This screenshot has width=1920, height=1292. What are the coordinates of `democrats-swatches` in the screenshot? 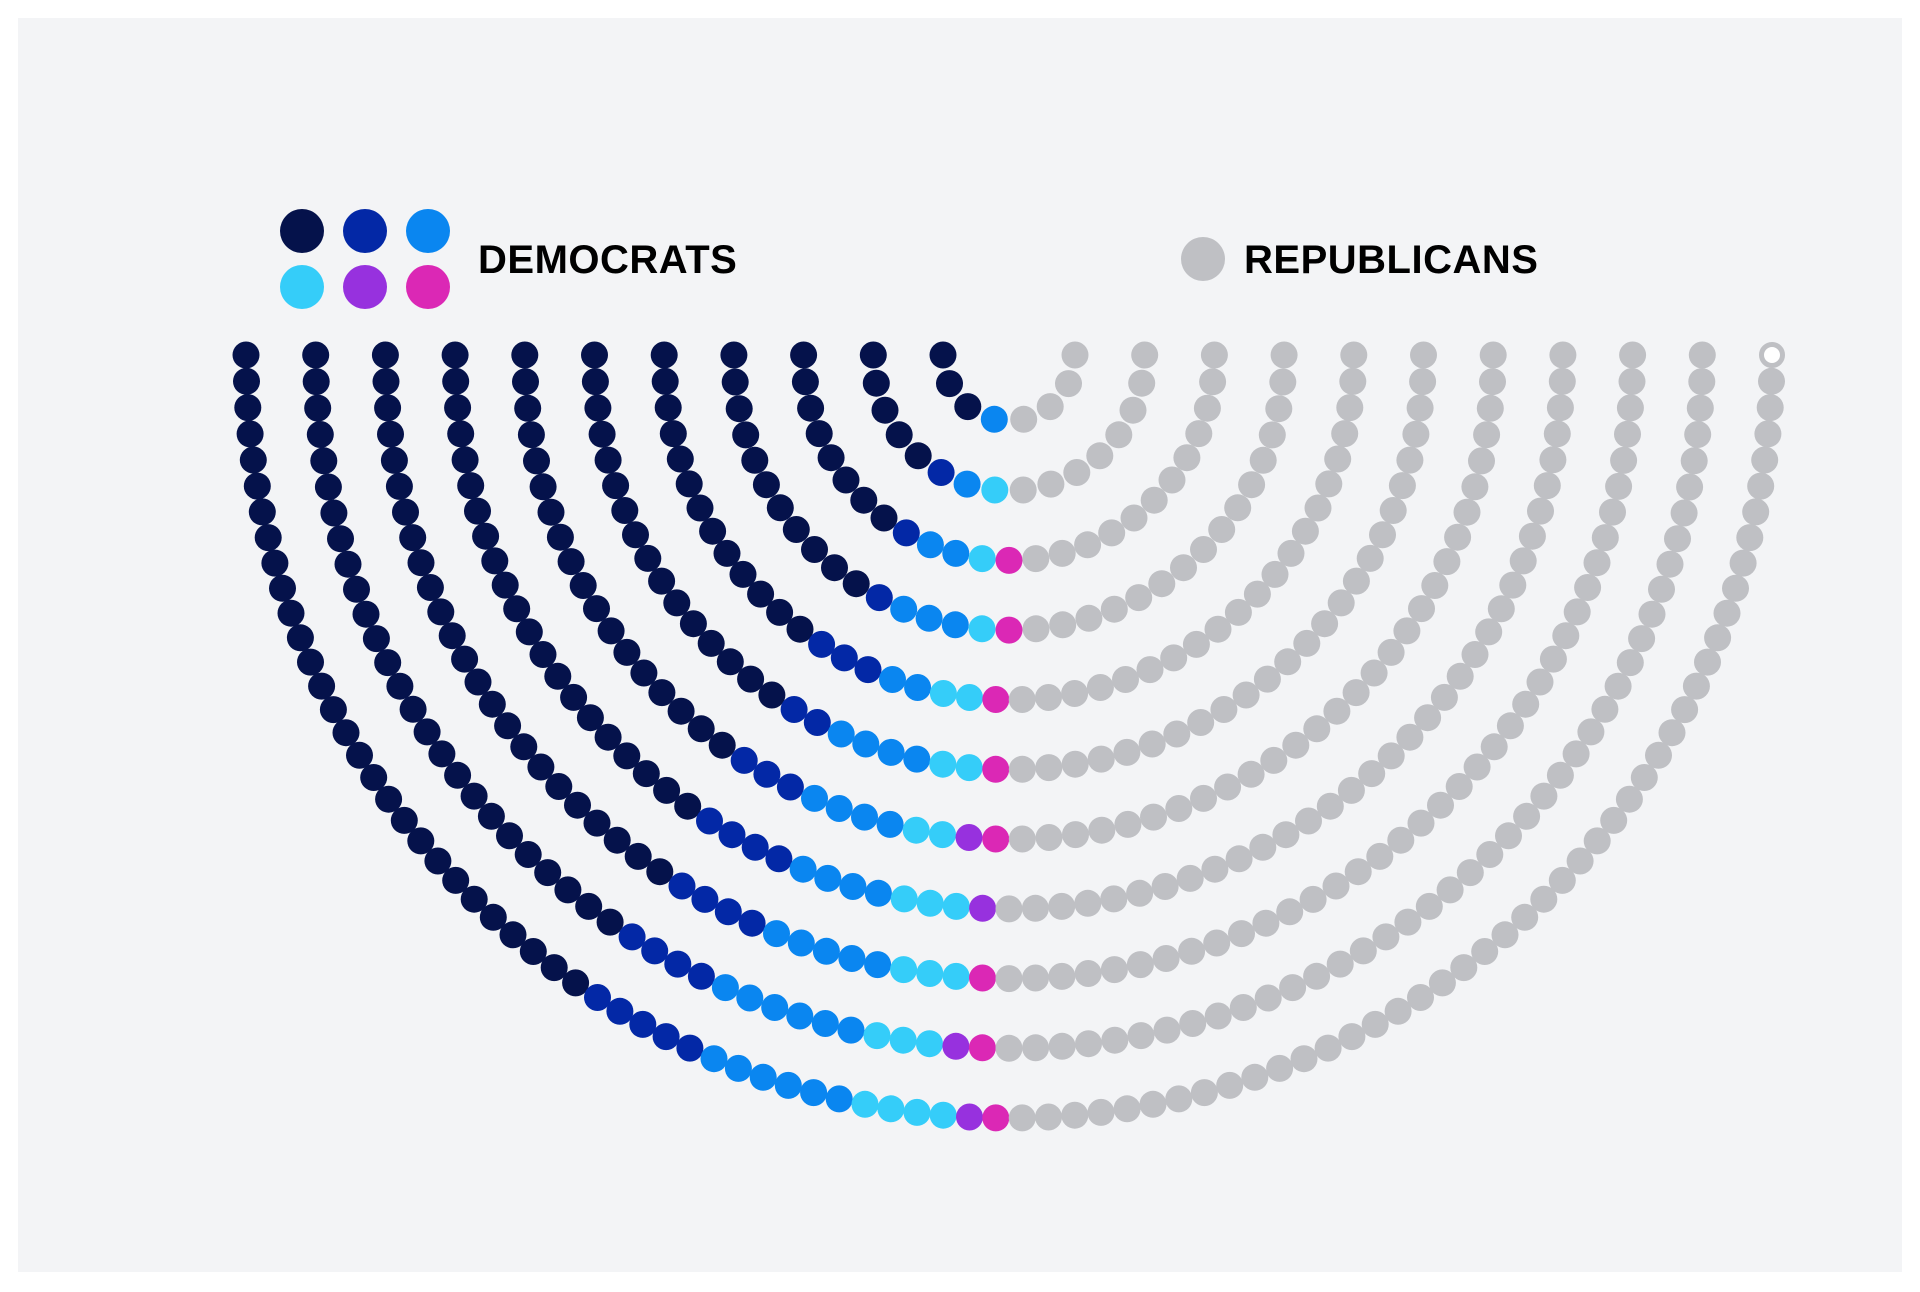 It's located at (365, 259).